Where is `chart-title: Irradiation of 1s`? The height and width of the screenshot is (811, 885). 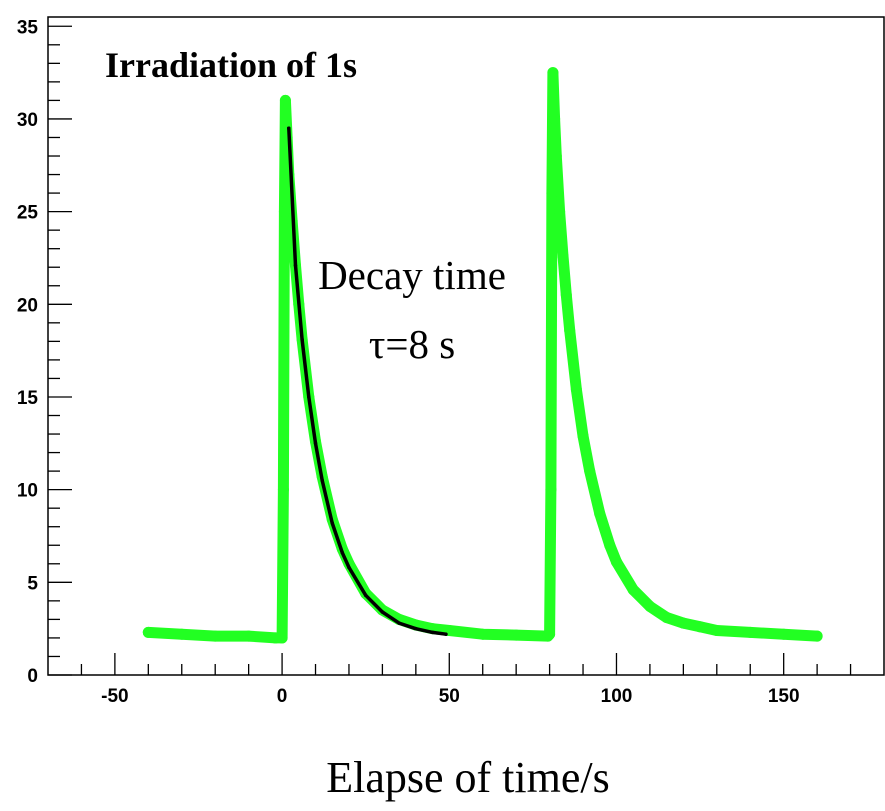
chart-title: Irradiation of 1s is located at coordinates (231, 65).